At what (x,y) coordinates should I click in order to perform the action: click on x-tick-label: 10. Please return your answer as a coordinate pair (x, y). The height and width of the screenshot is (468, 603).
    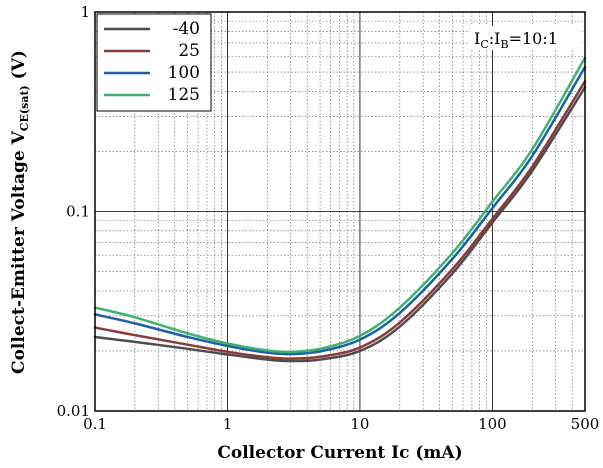
    Looking at the image, I should click on (359, 424).